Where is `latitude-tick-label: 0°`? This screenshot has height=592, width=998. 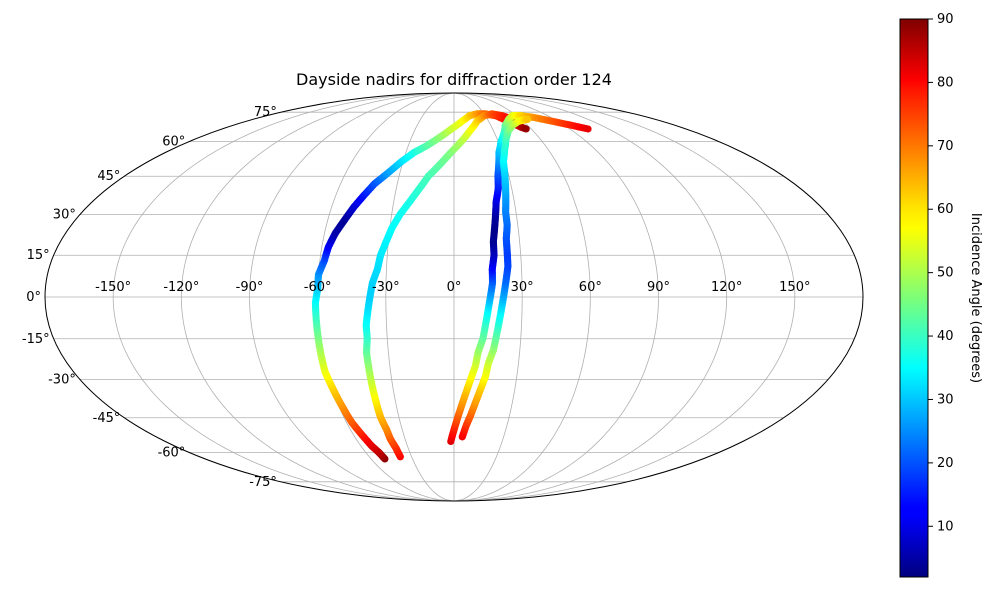
latitude-tick-label: 0° is located at coordinates (33, 297).